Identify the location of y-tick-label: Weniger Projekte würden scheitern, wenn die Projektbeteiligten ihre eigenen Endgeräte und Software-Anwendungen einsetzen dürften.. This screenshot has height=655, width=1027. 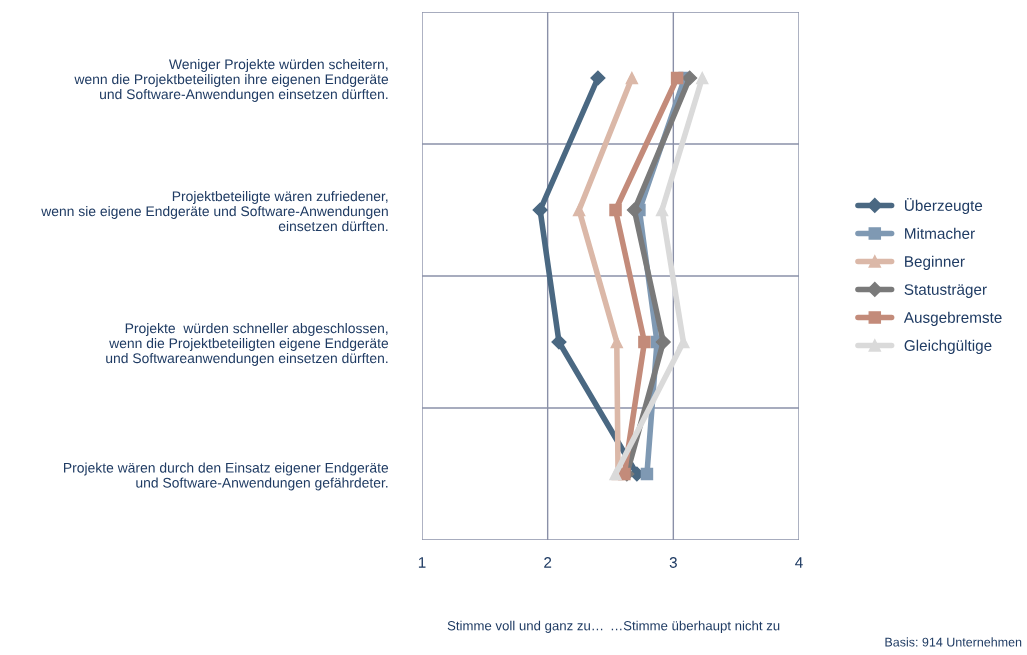
(231, 80).